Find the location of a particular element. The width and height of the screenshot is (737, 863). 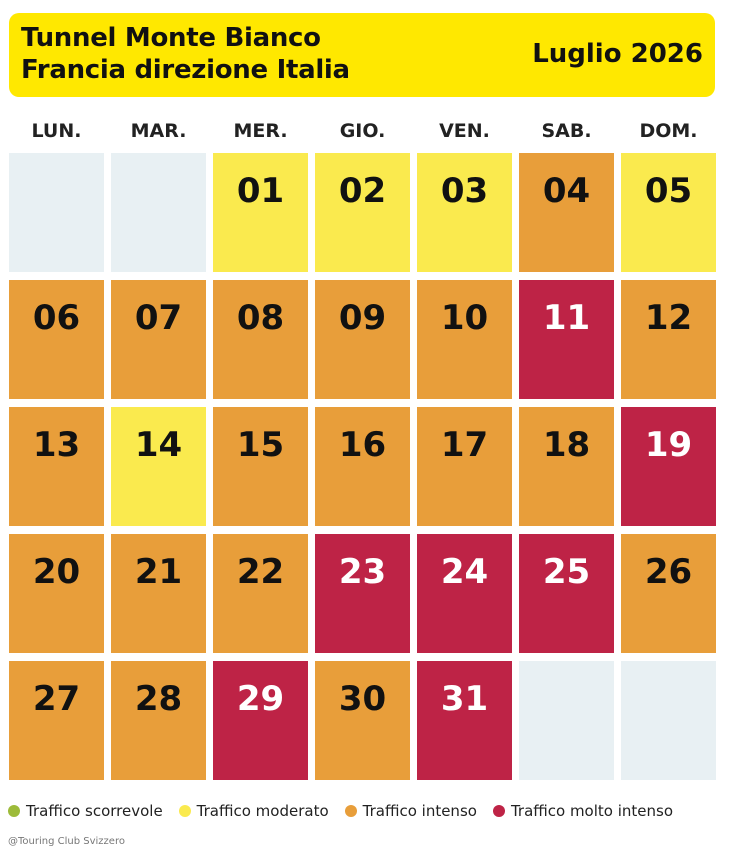

day-cell: 26 is located at coordinates (668, 593).